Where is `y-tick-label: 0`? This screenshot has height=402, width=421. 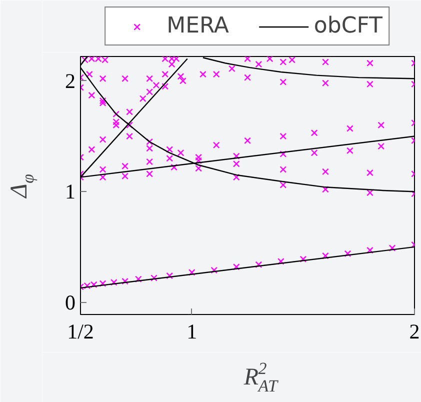 y-tick-label: 0 is located at coordinates (70, 302).